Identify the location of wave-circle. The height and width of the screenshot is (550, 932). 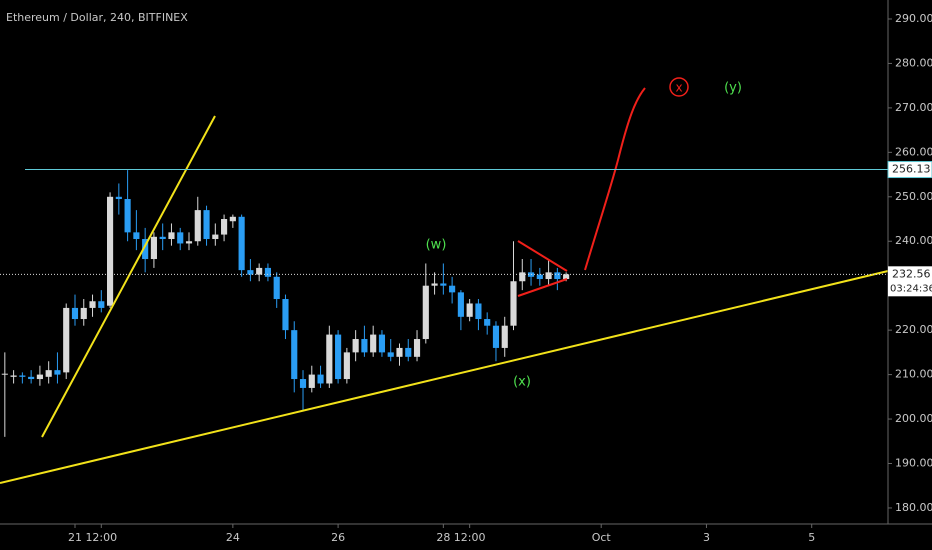
(679, 87).